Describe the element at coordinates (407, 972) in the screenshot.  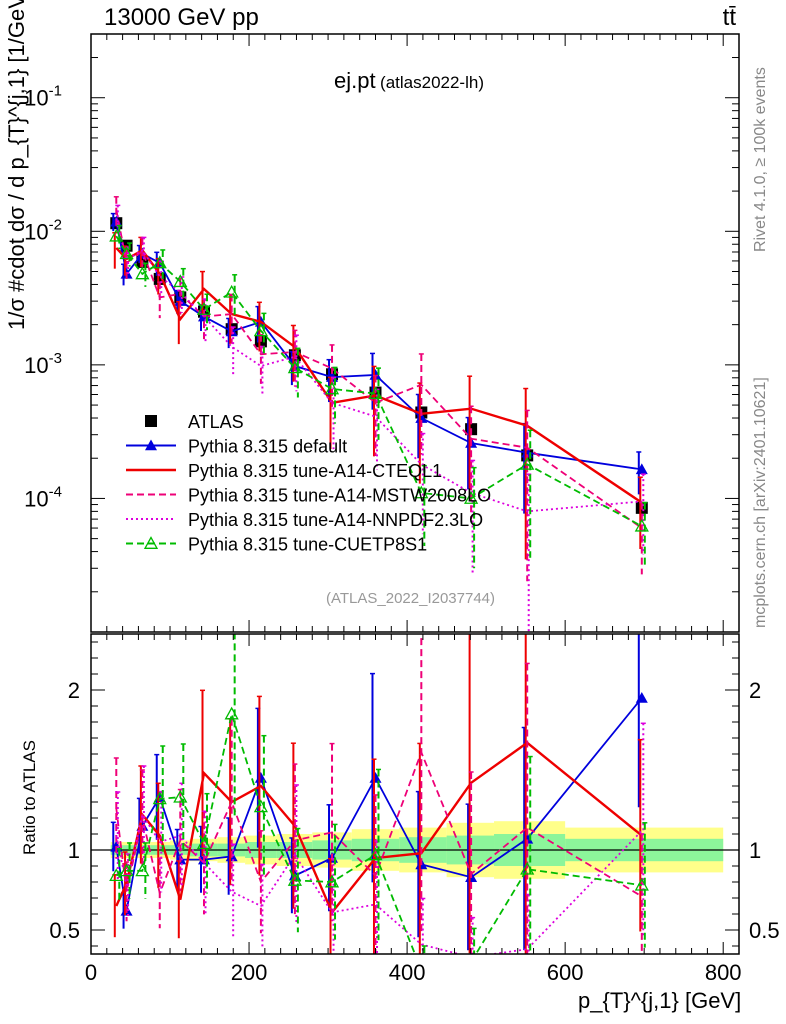
I see `x-tick-label-2: 400` at that location.